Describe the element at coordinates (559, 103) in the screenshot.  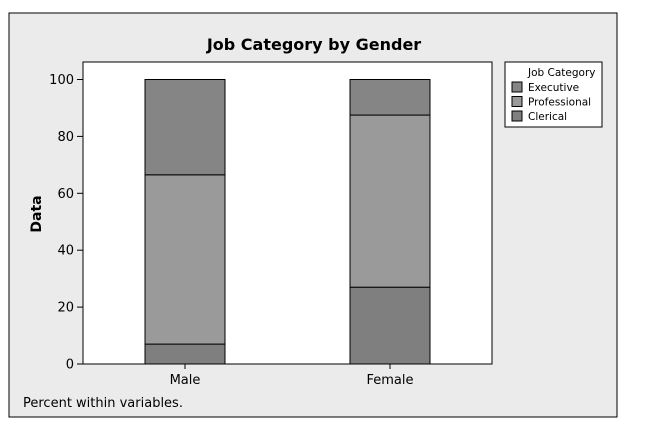
I see `legend-label-professional: Professional` at that location.